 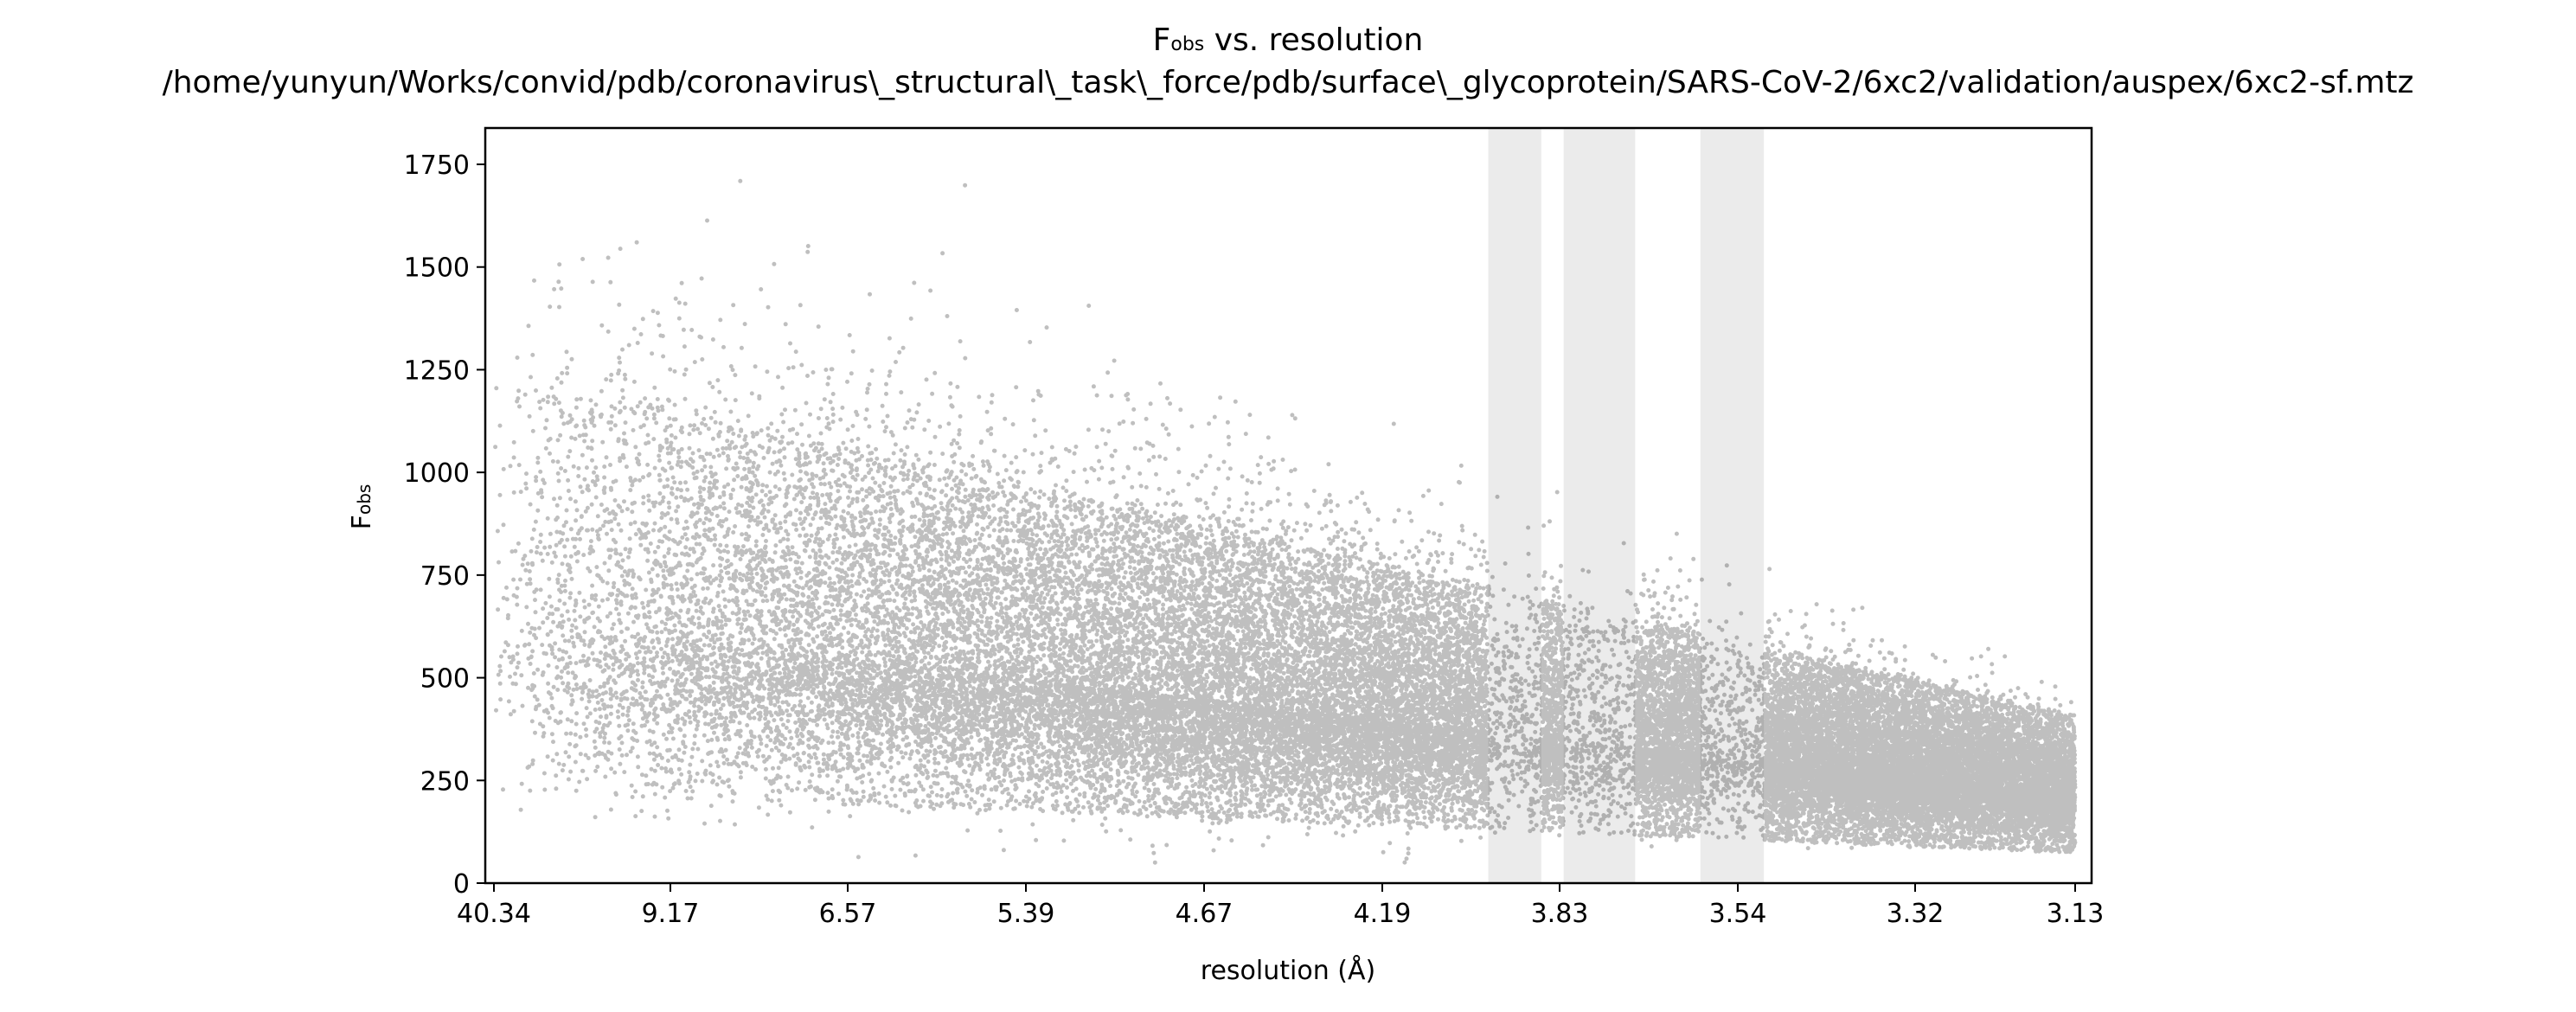 What do you see at coordinates (1313, 40) in the screenshot?
I see `chart-title-rest: vs. resolution` at bounding box center [1313, 40].